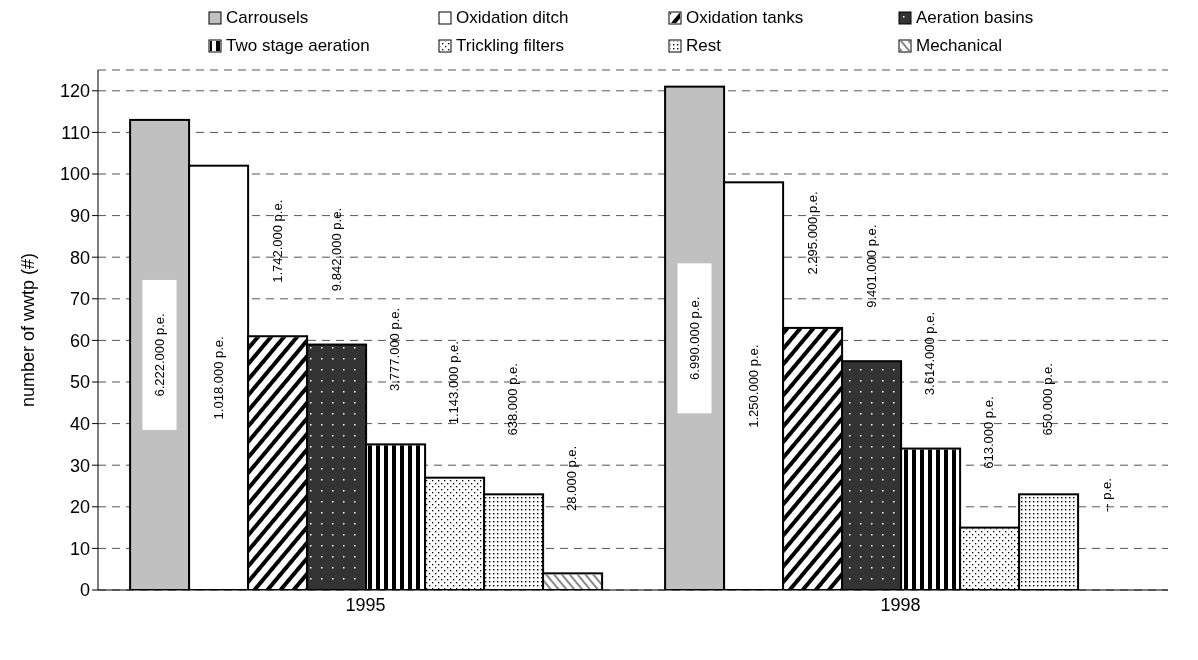 The height and width of the screenshot is (660, 1198). I want to click on y-tick-label: 30, so click(79, 465).